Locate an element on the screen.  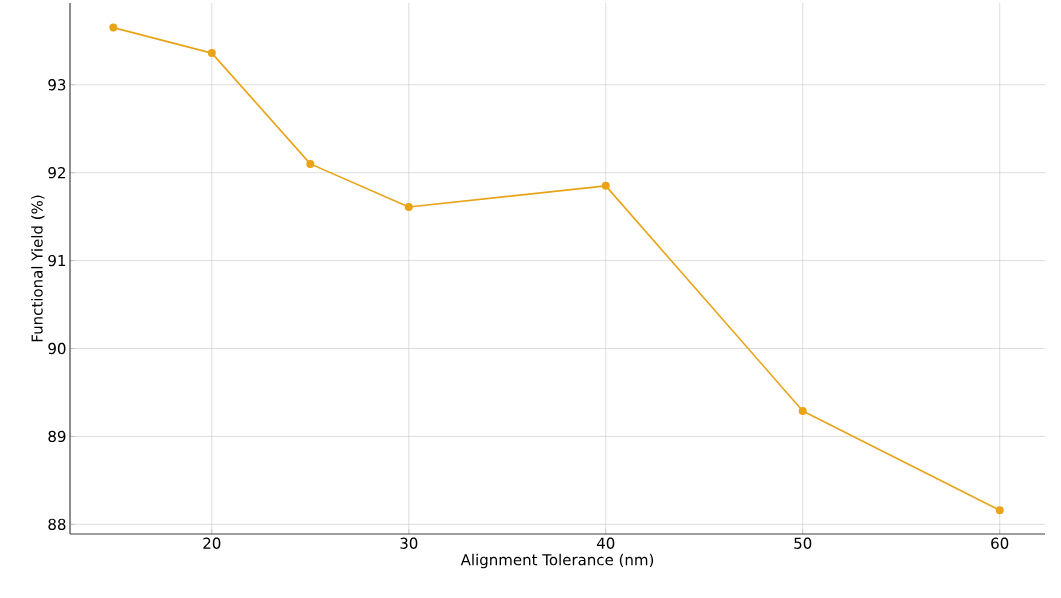
y-tick-label: 91 is located at coordinates (57, 260).